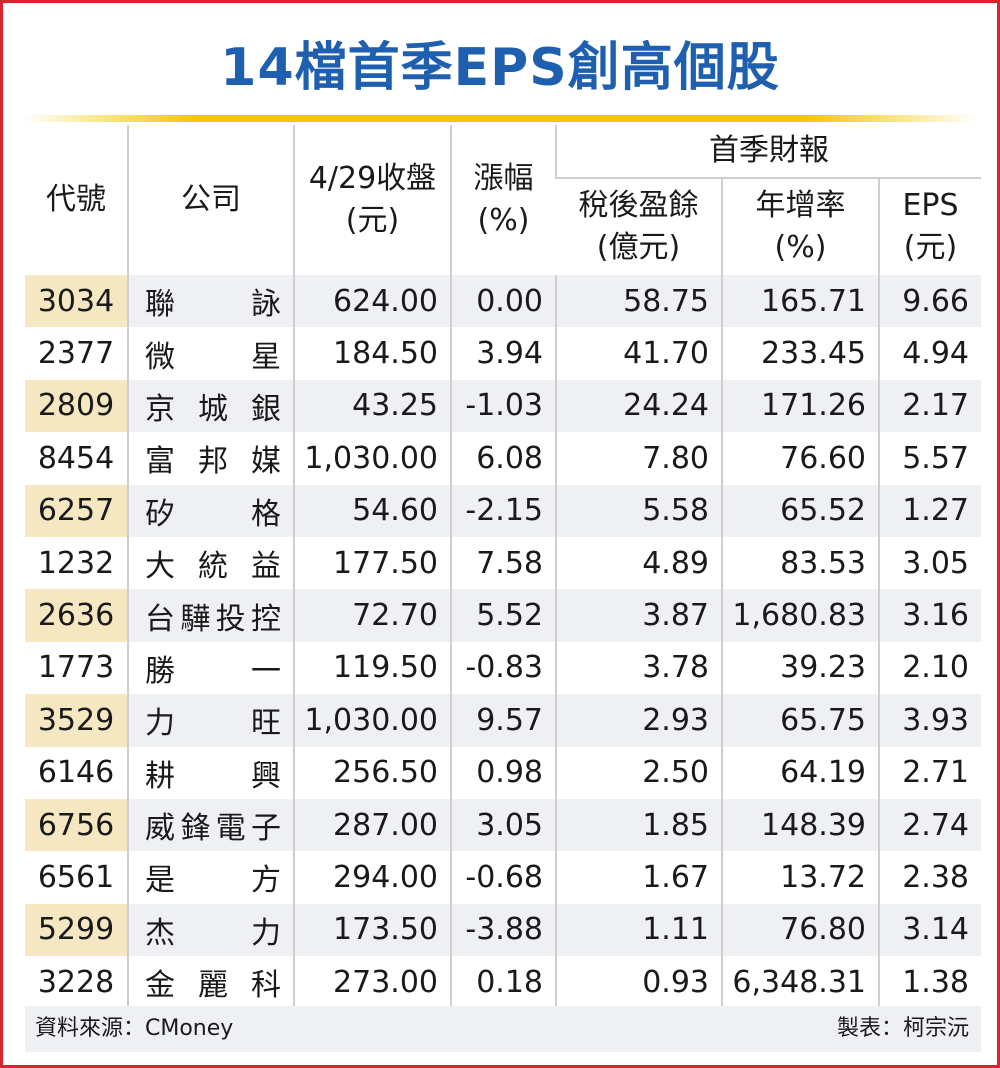 The width and height of the screenshot is (1000, 1068). What do you see at coordinates (76, 354) in the screenshot?
I see `cell-code: 2377` at bounding box center [76, 354].